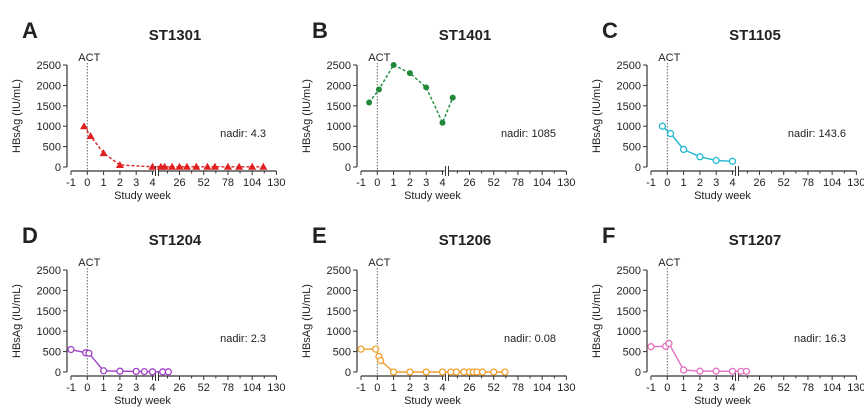  What do you see at coordinates (320, 30) in the screenshot?
I see `panel-letter: B` at bounding box center [320, 30].